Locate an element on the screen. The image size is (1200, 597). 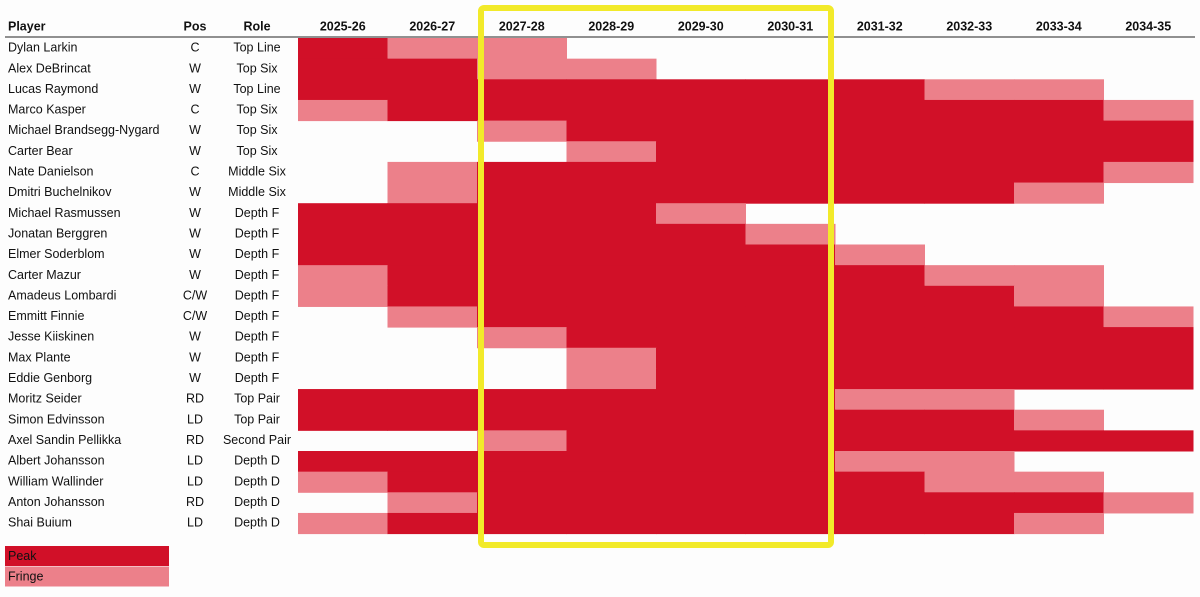
row-role: Top Line is located at coordinates (256, 48).